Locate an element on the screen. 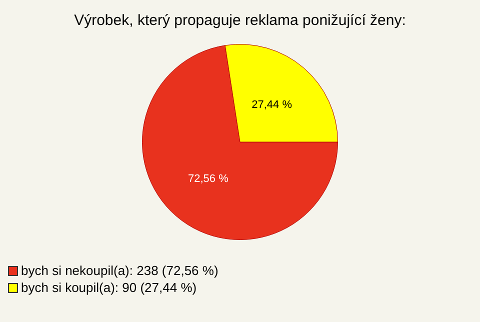 This screenshot has height=322, width=480. data-label: 27,44 % is located at coordinates (272, 104).